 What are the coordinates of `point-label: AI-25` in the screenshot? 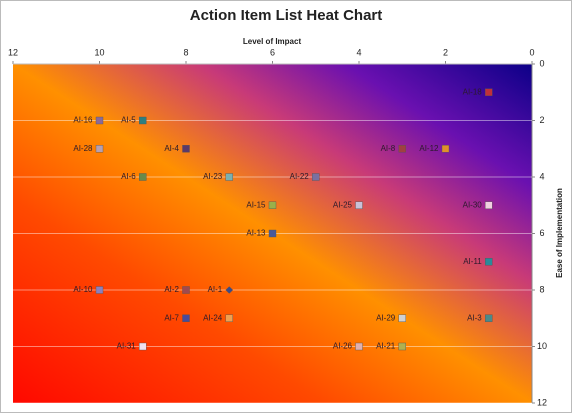 It's located at (343, 204).